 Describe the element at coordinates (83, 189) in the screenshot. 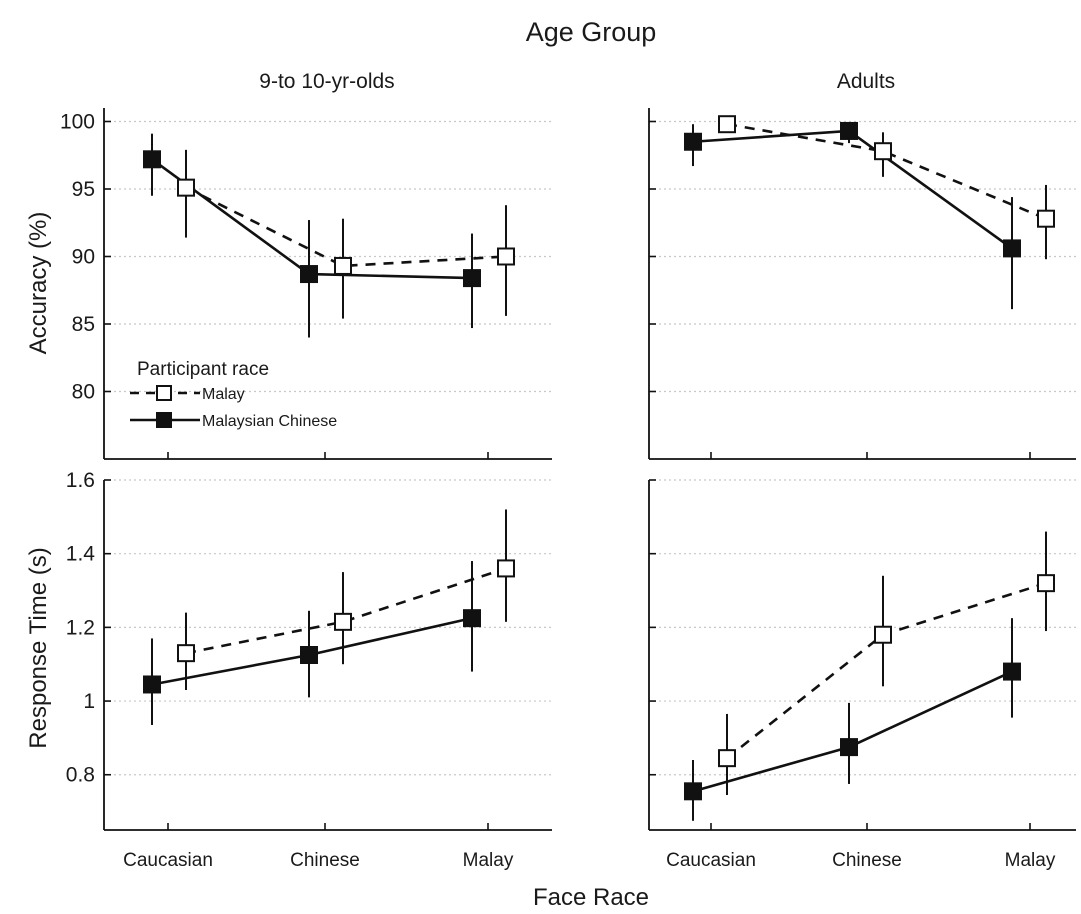

I see `y-tick-label: 95` at that location.